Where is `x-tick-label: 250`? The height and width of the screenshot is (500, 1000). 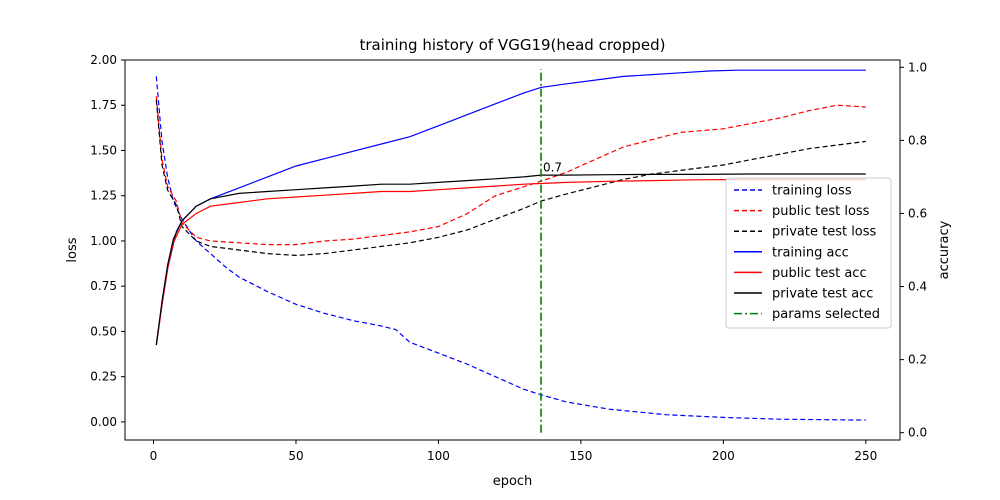 x-tick-label: 250 is located at coordinates (865, 456).